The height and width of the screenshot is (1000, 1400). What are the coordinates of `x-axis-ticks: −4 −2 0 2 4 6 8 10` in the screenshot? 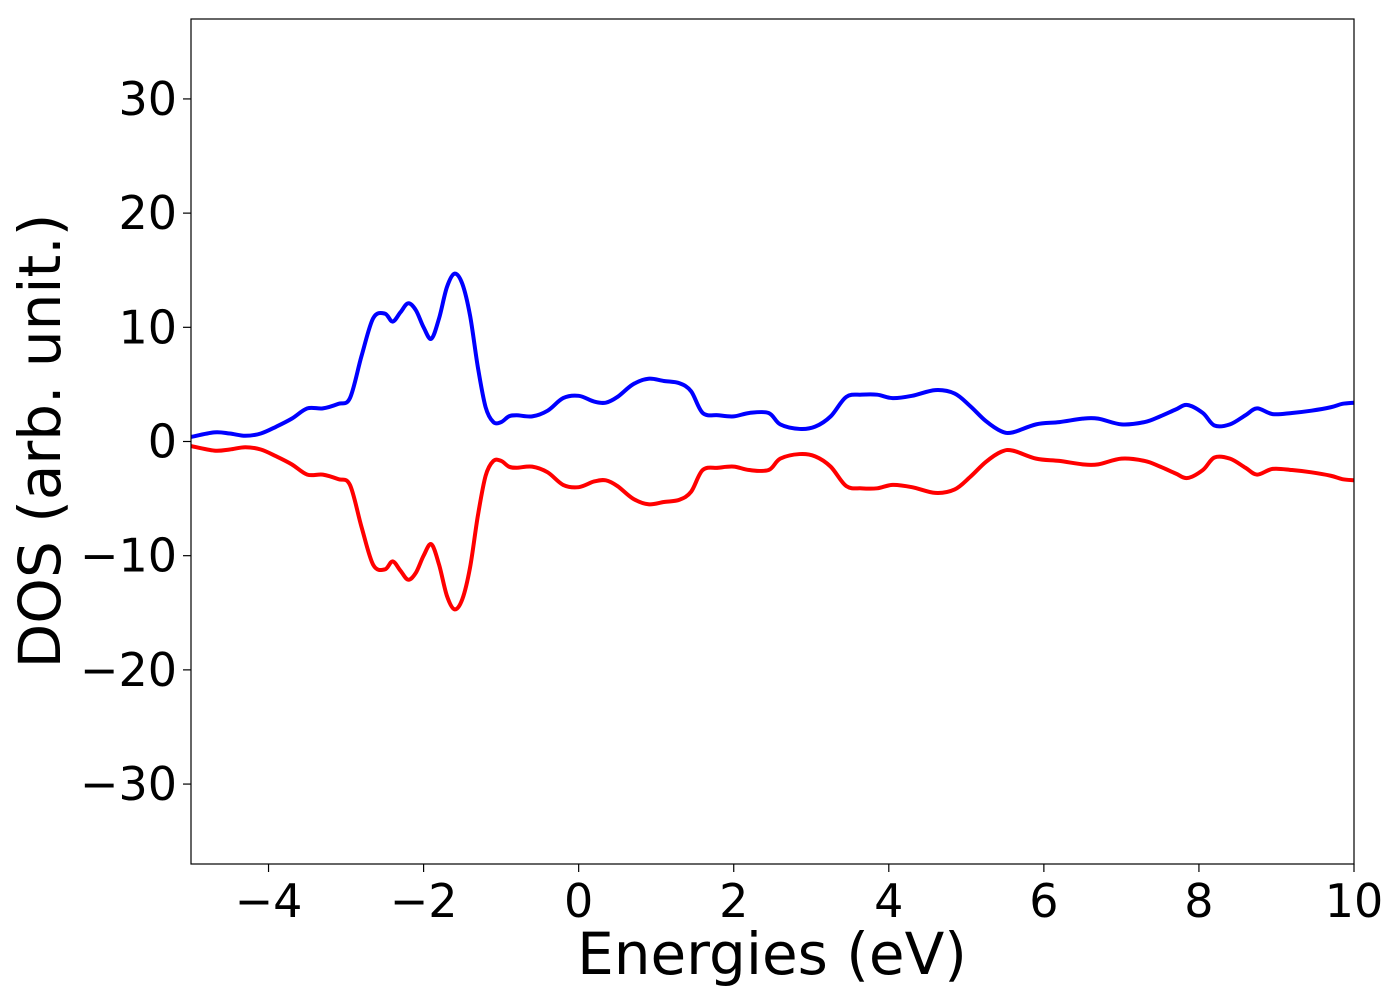 It's located at (809, 896).